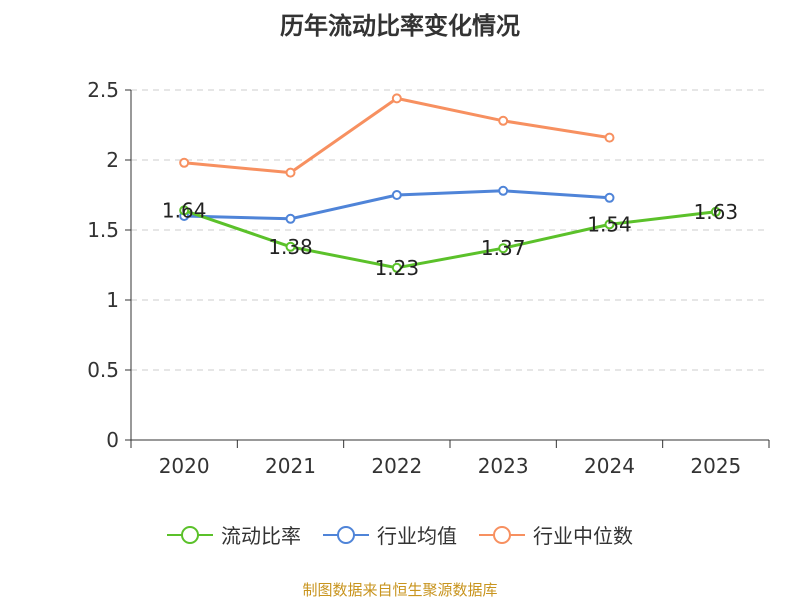  What do you see at coordinates (400, 26) in the screenshot?
I see `chart-title: 历年流动比率变化情况` at bounding box center [400, 26].